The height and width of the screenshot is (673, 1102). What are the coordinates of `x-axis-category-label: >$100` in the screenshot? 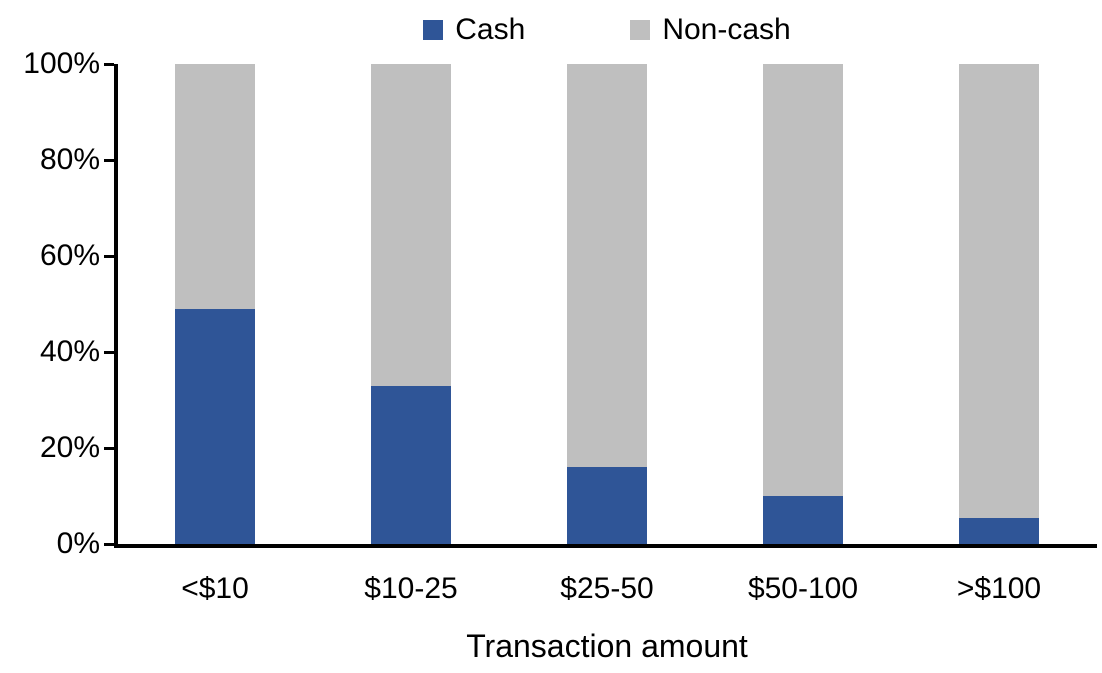 It's located at (999, 588).